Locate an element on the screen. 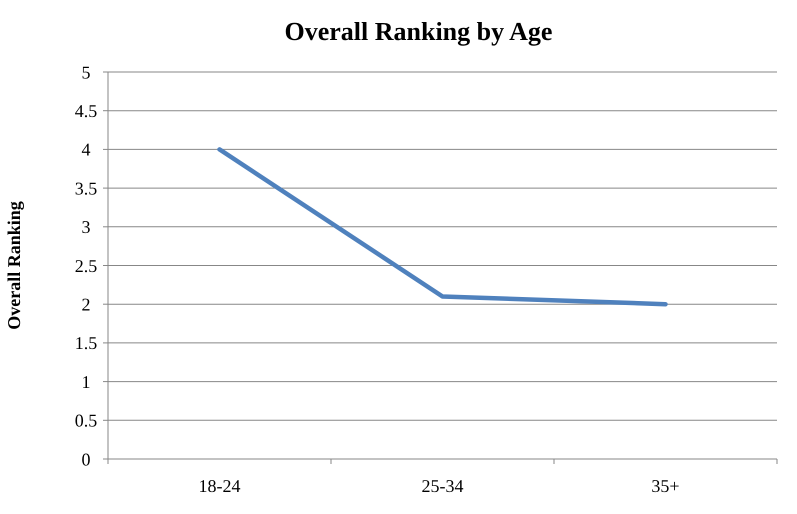  y-tick-label: 2.5 is located at coordinates (86, 266).